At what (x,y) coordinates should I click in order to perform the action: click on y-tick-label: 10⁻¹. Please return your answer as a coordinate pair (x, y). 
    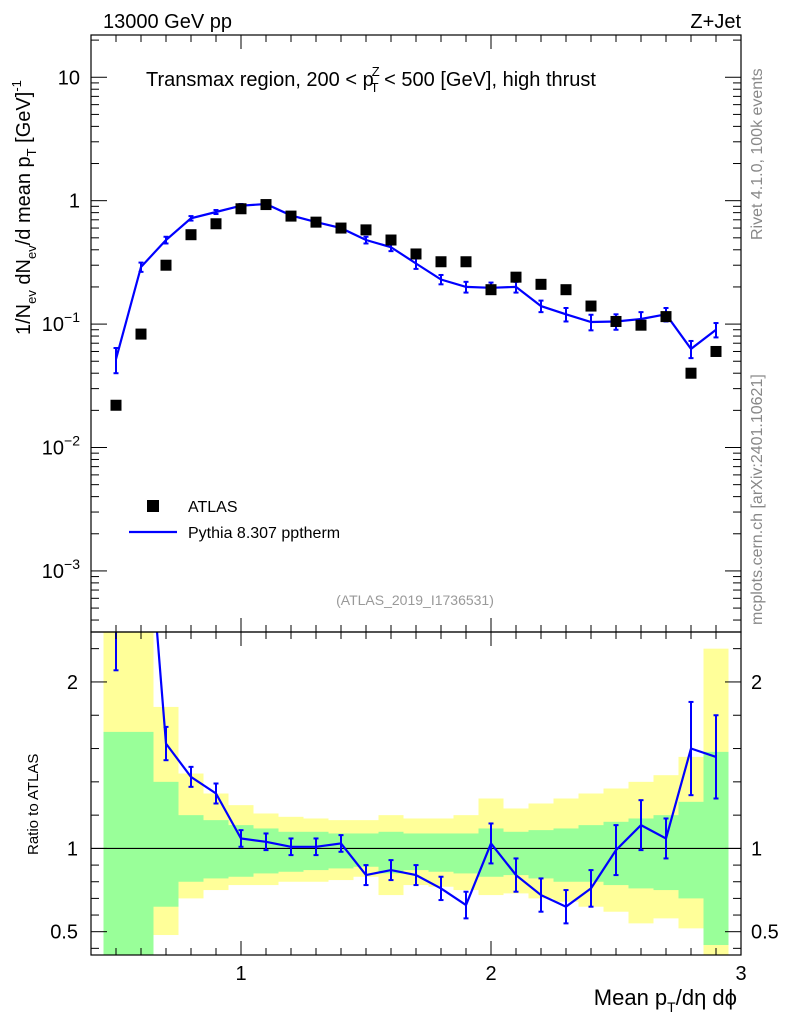
    Looking at the image, I should click on (61, 322).